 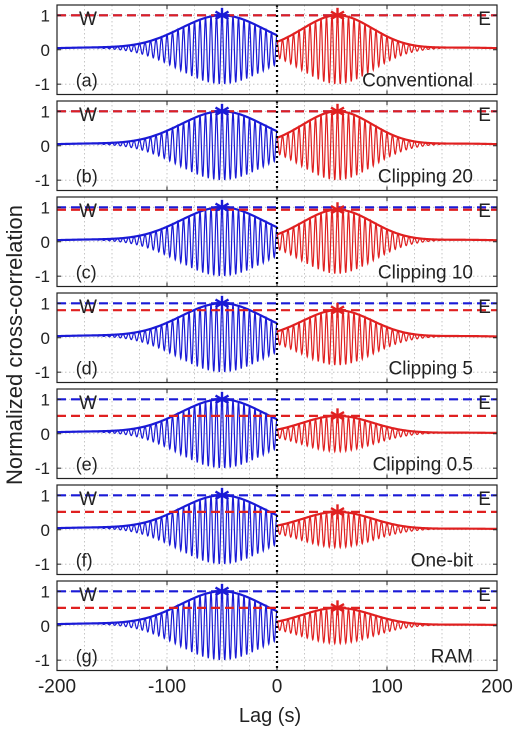 I want to click on chart-panel: 1 0 -1 W E (g) RAM -200 -100 0 100 200, so click(x=274, y=639).